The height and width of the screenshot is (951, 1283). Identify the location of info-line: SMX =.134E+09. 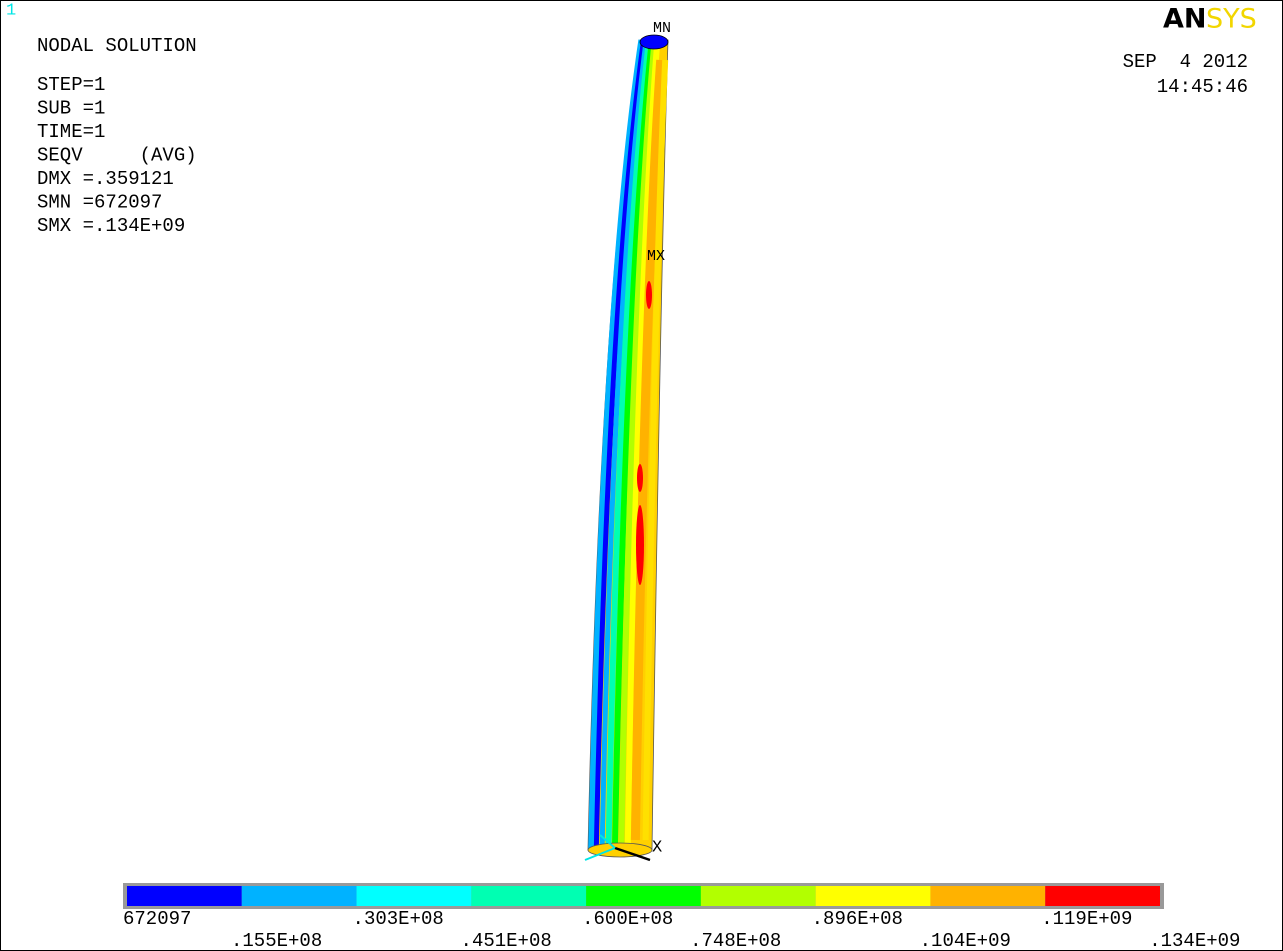
(111, 226).